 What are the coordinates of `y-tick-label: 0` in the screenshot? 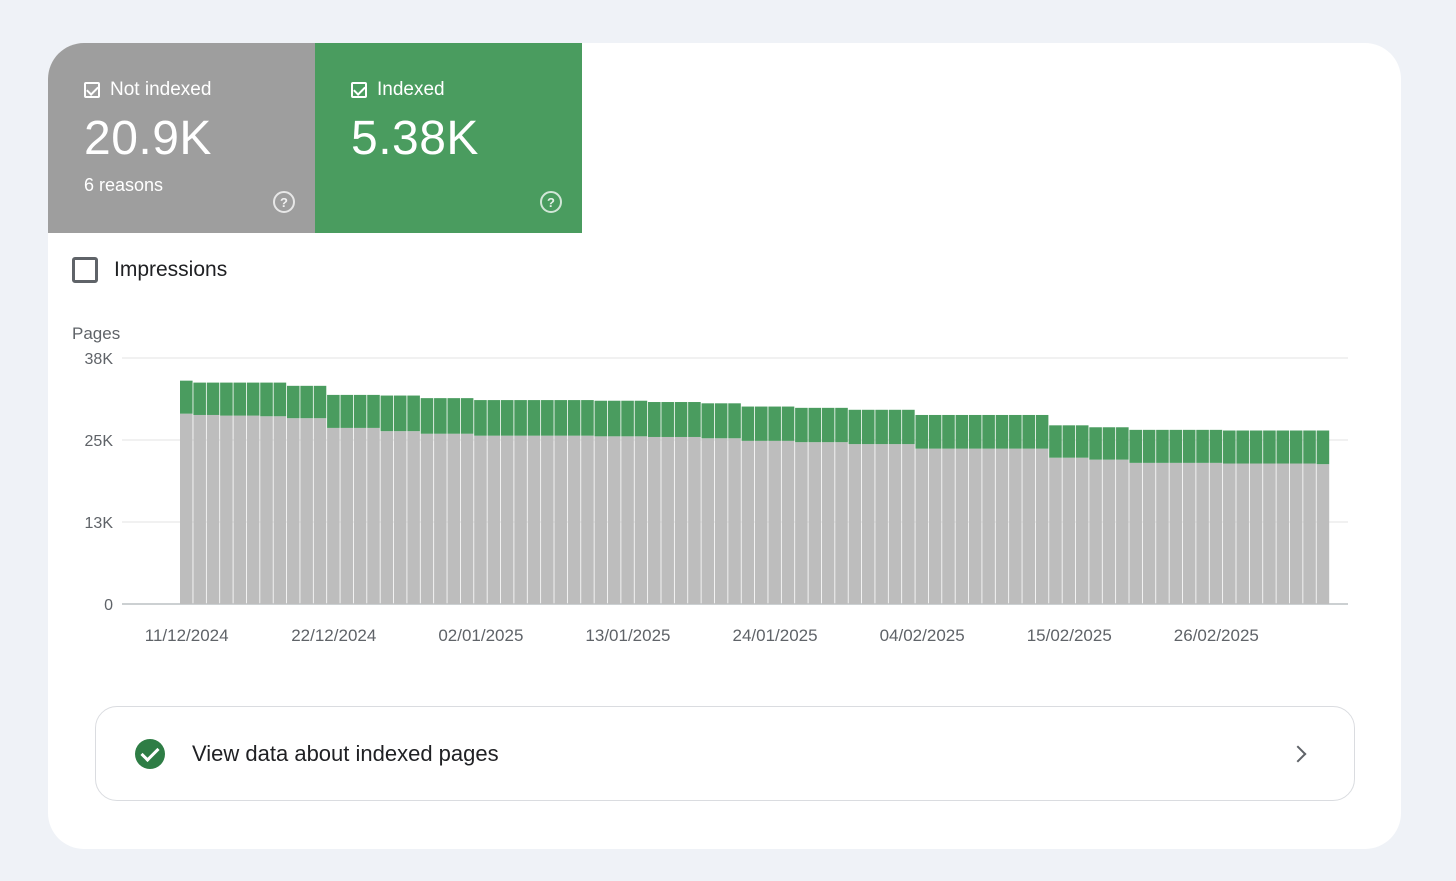 It's located at (108, 605).